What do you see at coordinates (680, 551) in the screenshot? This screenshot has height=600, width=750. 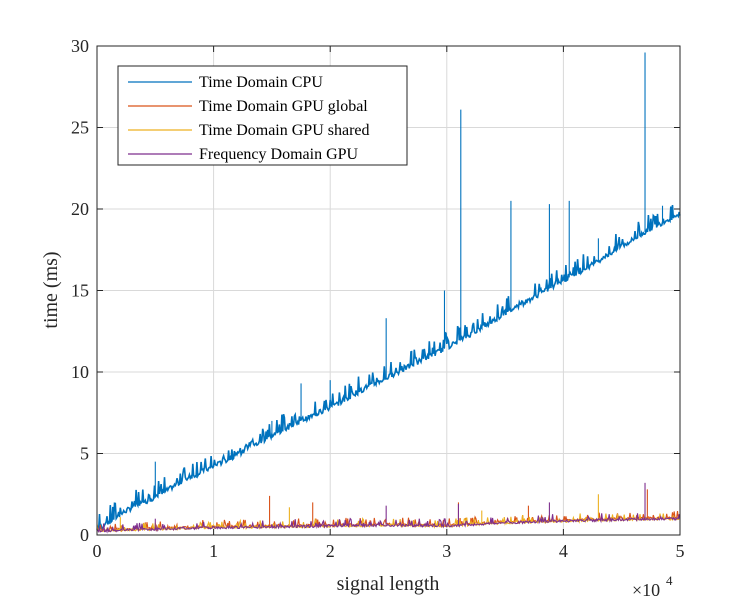 I see `x-tick-label: 5` at bounding box center [680, 551].